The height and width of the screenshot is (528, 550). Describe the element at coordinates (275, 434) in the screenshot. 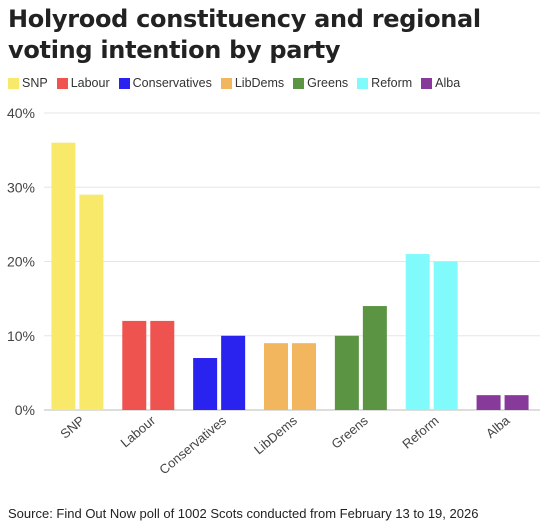

I see `x-tick-label: LibDems` at that location.